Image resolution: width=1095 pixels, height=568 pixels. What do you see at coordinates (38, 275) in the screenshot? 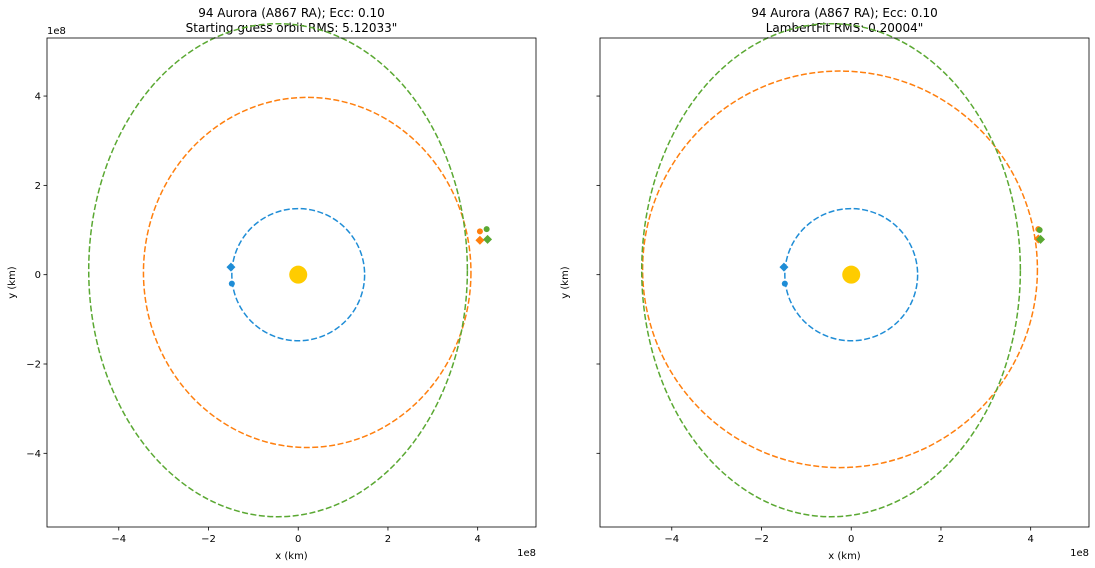
I see `y-tick-label: 0` at bounding box center [38, 275].